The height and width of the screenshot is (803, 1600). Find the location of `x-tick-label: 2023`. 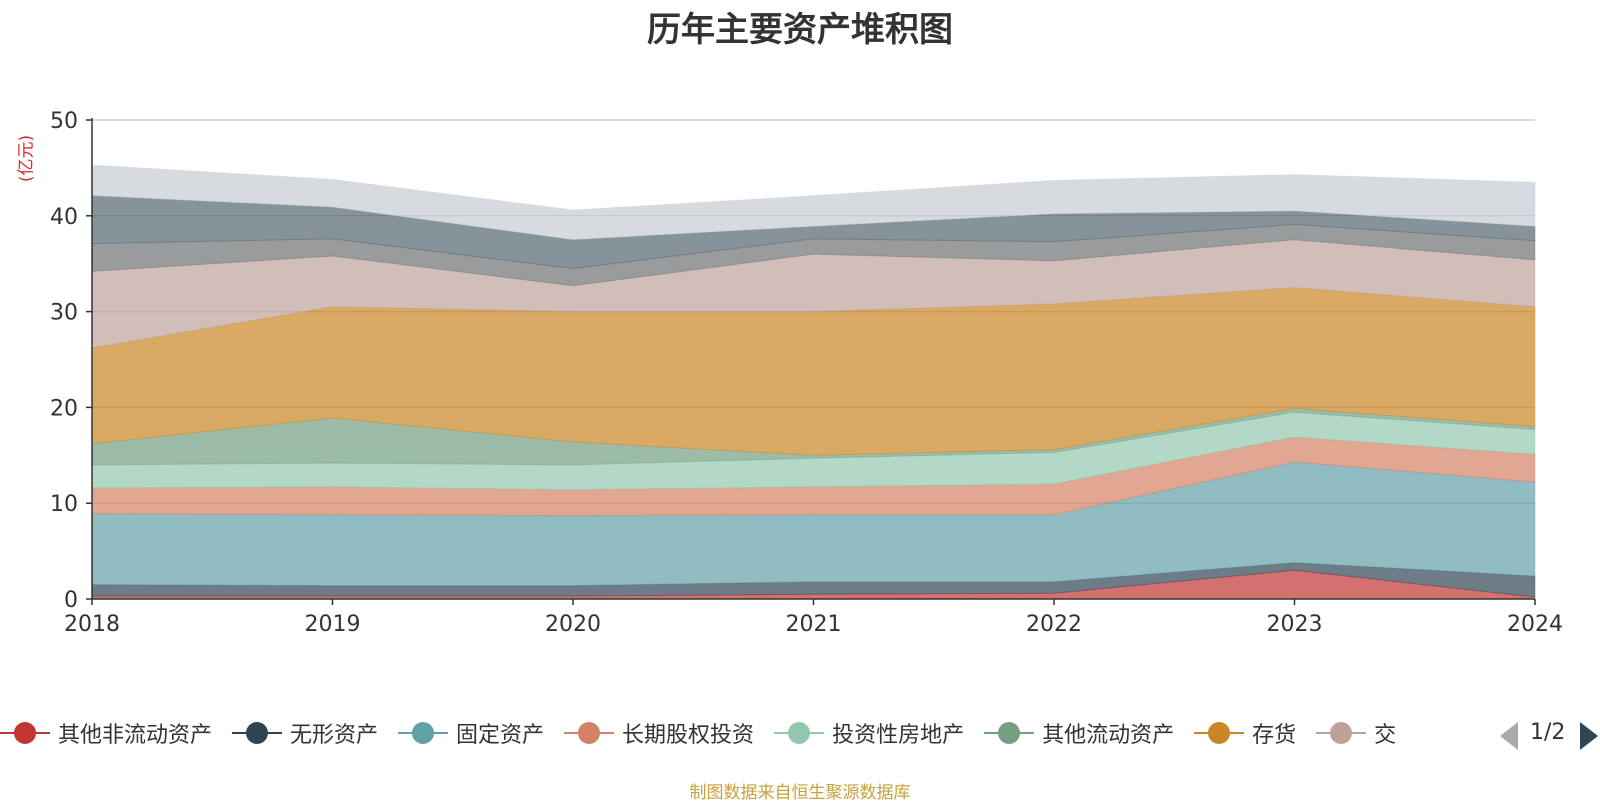

x-tick-label: 2023 is located at coordinates (1295, 624).